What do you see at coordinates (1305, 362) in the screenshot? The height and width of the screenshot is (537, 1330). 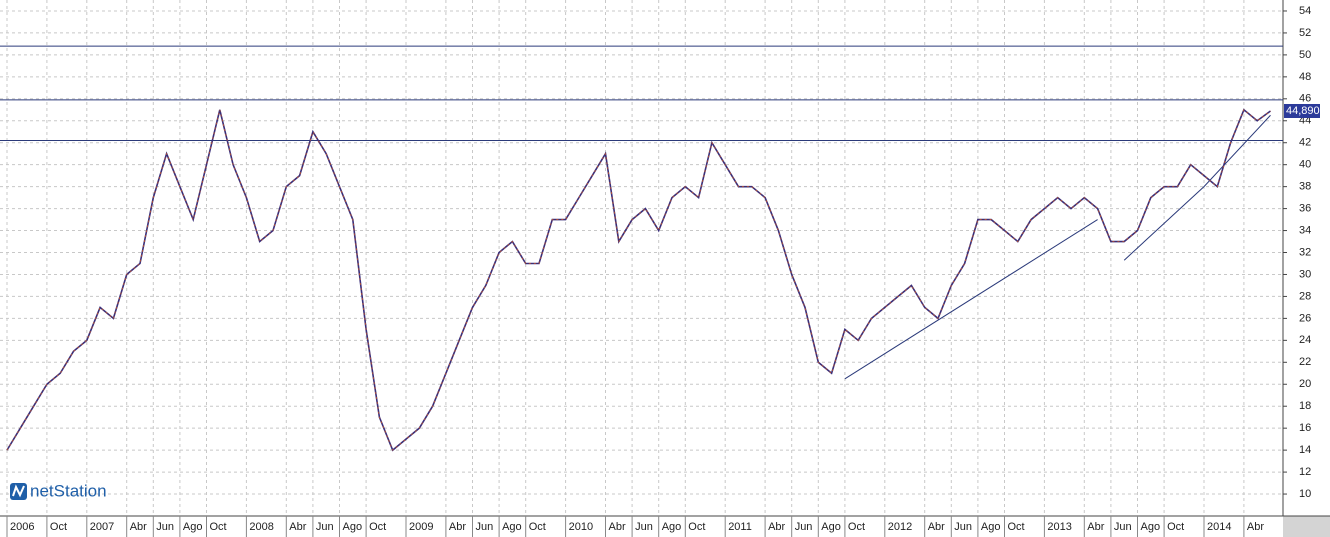 I see `y-tick-label: 22` at bounding box center [1305, 362].